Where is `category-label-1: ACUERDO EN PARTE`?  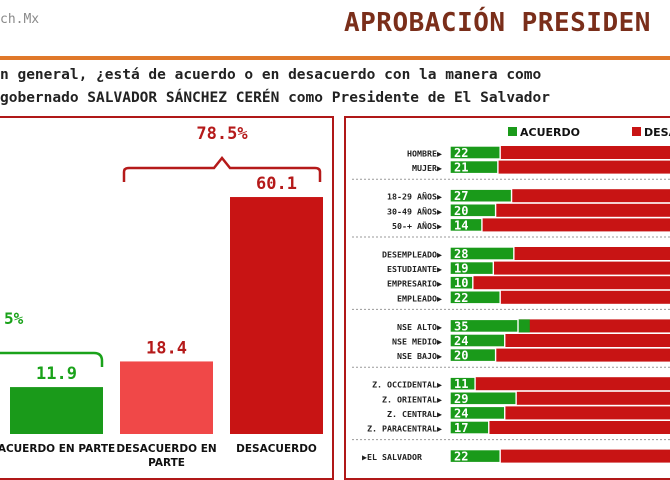
category-label-1: ACUERDO EN PARTE is located at coordinates (57, 449).